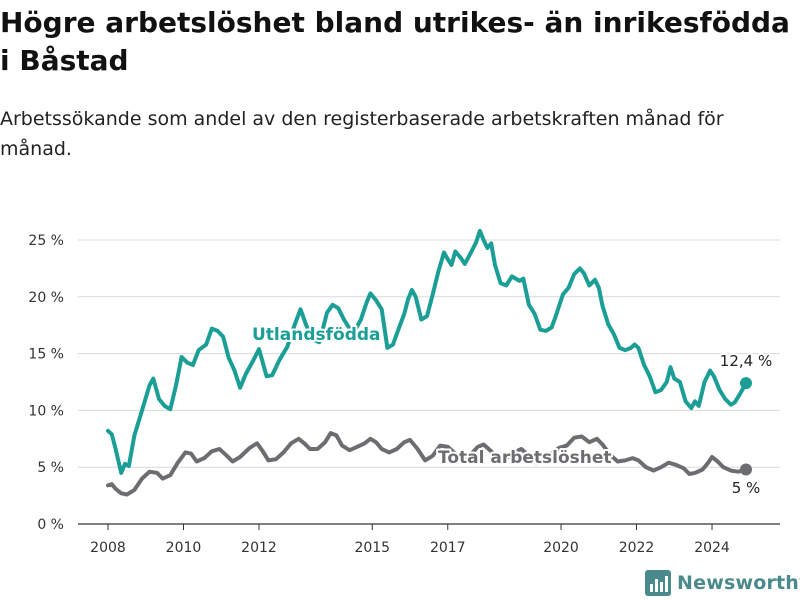  Describe the element at coordinates (50, 525) in the screenshot. I see `y-tick-label: 0 %` at that location.